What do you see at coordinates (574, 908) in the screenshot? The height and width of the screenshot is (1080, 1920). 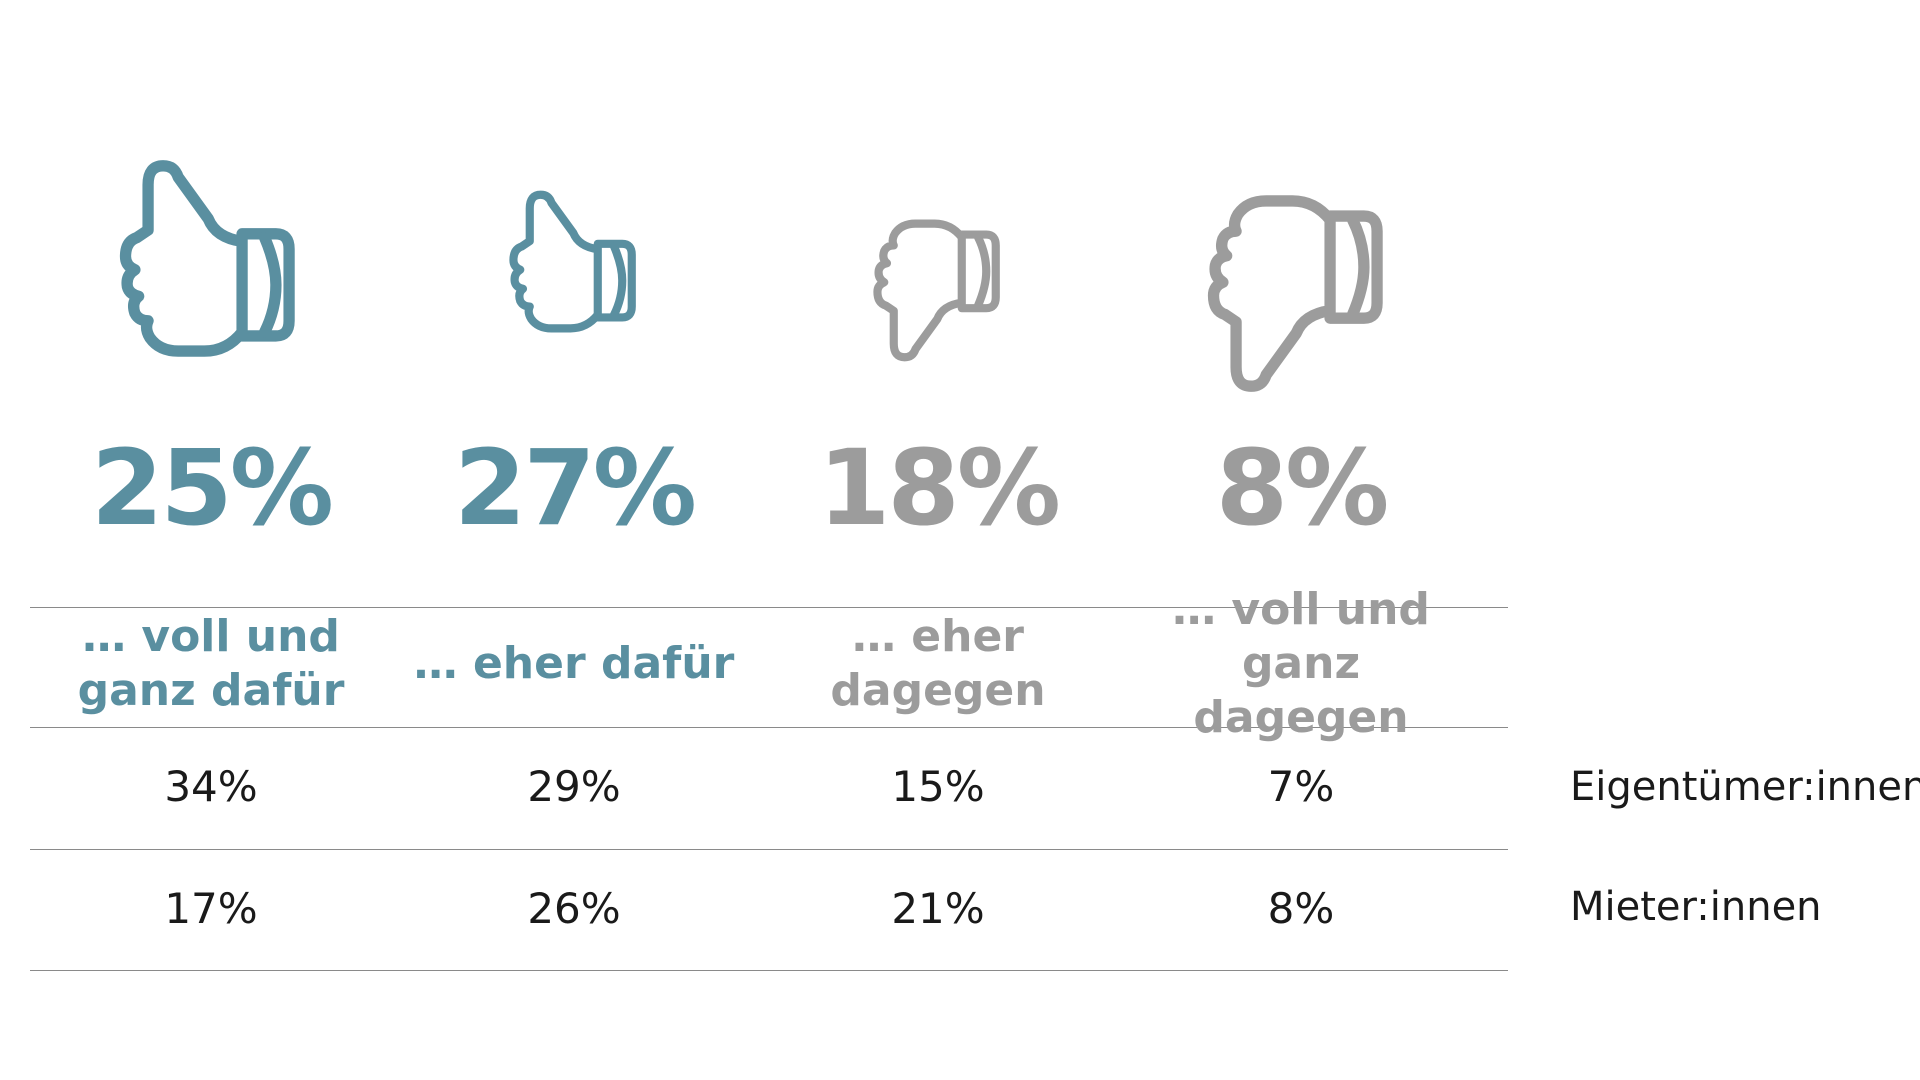 I see `table-cell: 26%` at bounding box center [574, 908].